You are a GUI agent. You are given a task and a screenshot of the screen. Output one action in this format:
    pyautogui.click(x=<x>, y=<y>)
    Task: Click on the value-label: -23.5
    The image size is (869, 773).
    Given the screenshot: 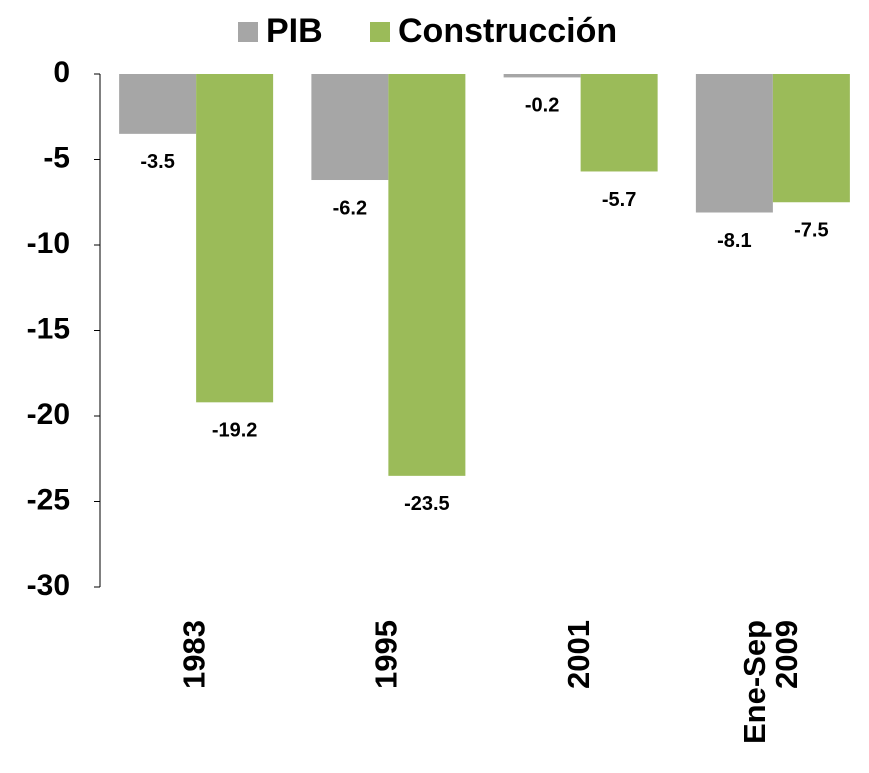 What is the action you would take?
    pyautogui.click(x=427, y=504)
    